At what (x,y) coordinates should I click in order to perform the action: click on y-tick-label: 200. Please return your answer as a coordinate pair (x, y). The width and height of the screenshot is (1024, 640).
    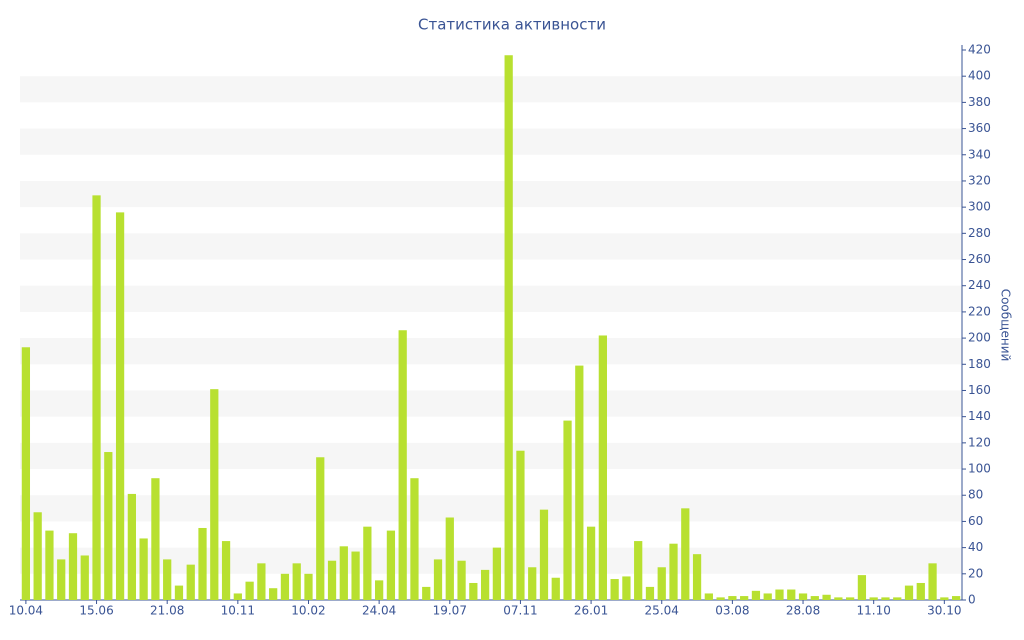
    Looking at the image, I should click on (979, 338).